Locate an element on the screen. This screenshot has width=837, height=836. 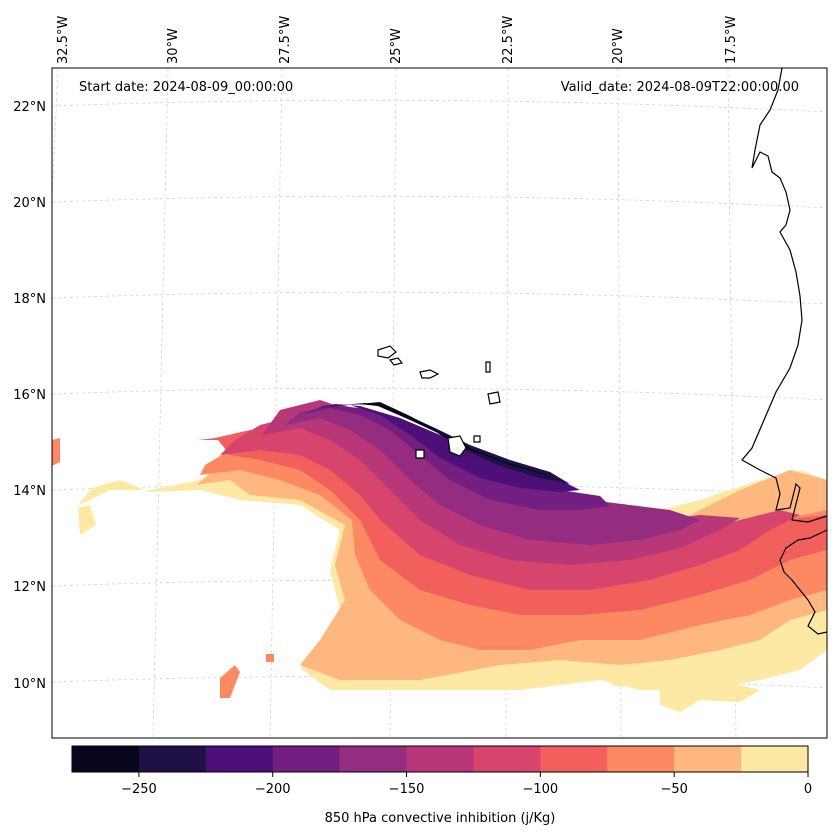
island-santo-antao is located at coordinates (387, 352).